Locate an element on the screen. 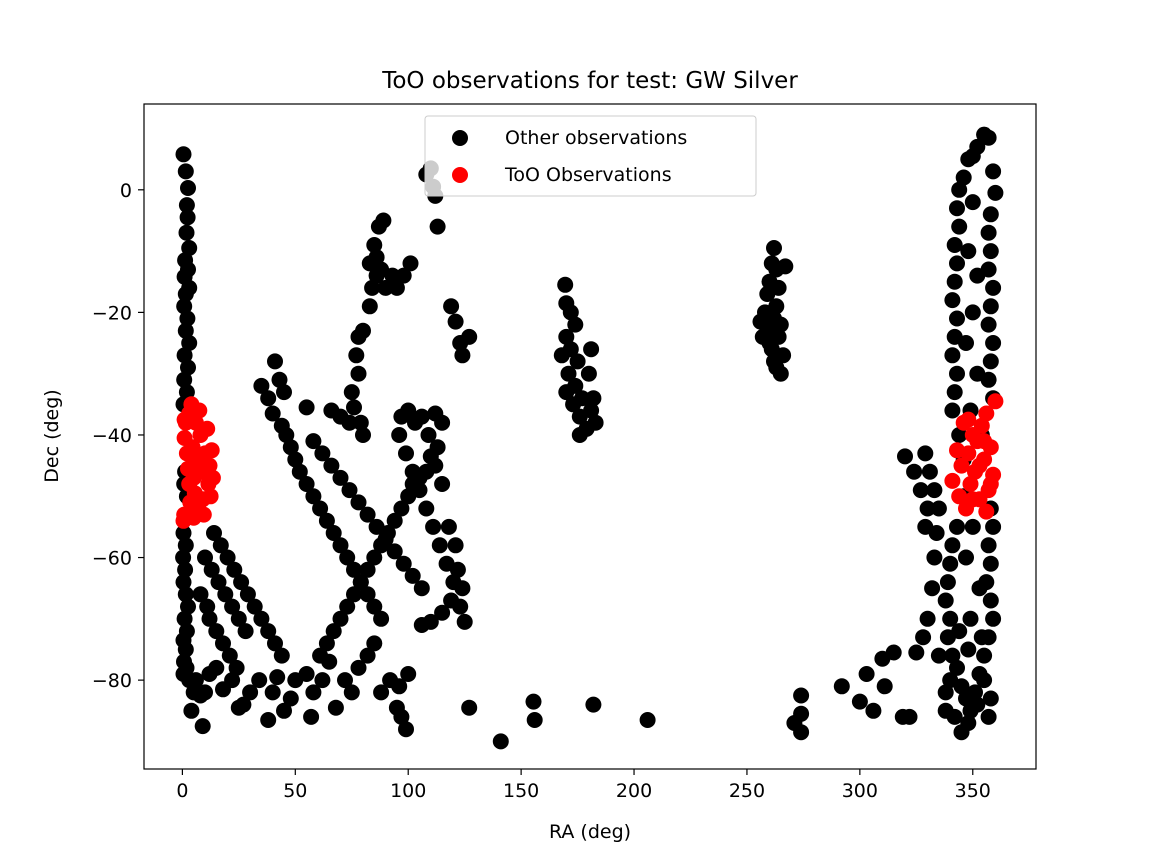 The image size is (1152, 864). y-tick-label: 0 is located at coordinates (126, 191).